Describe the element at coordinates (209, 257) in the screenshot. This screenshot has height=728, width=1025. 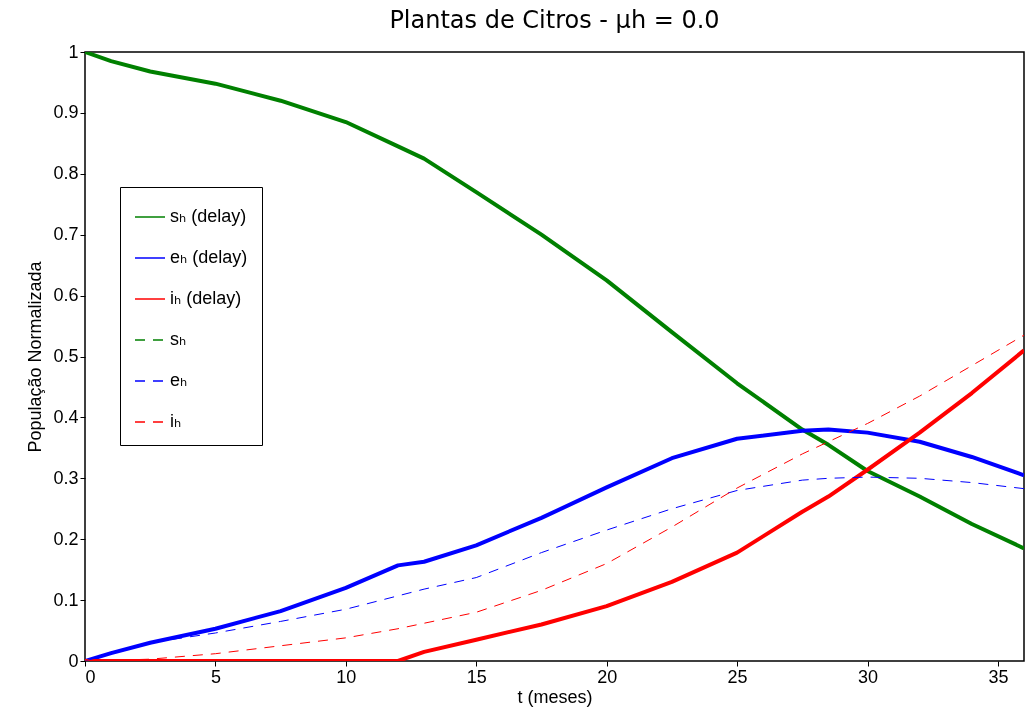
I see `legend-label: eₕ (delay)` at that location.